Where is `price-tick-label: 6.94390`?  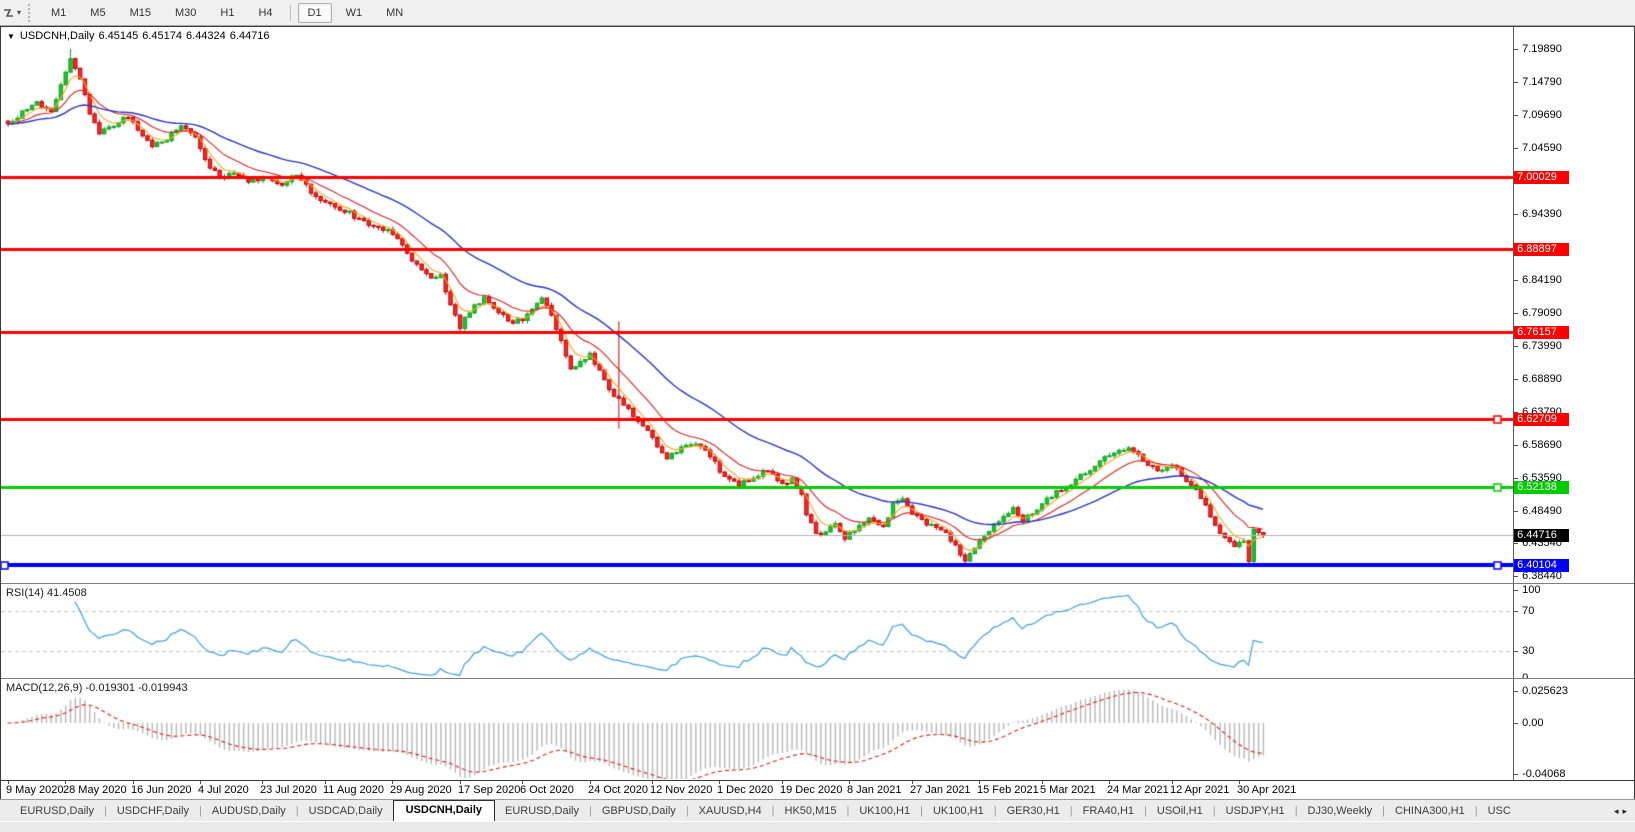 price-tick-label: 6.94390 is located at coordinates (1542, 214).